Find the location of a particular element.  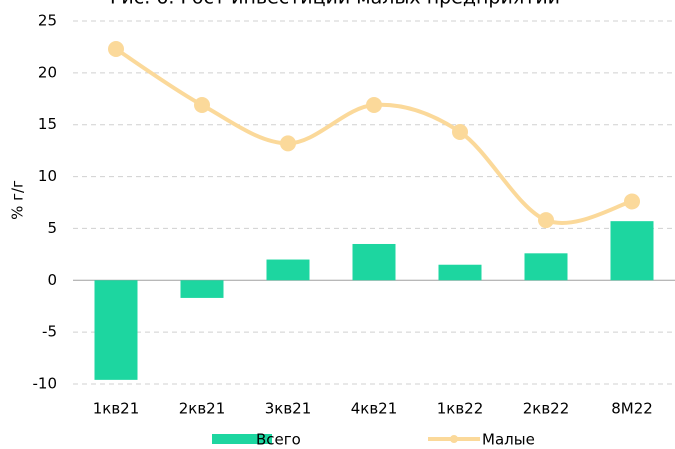

legend-label: Малые is located at coordinates (508, 440).